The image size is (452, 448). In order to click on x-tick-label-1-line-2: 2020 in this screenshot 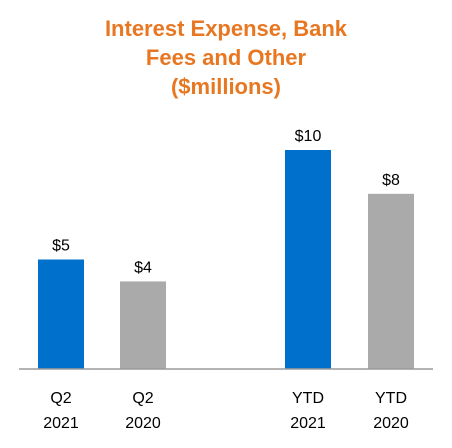, I will do `click(143, 423)`.